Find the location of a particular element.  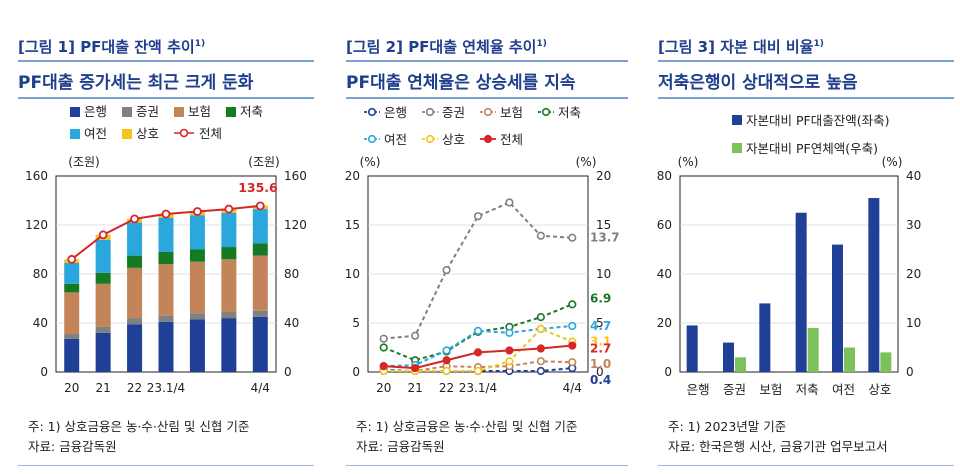

point-상호 is located at coordinates (478, 371).